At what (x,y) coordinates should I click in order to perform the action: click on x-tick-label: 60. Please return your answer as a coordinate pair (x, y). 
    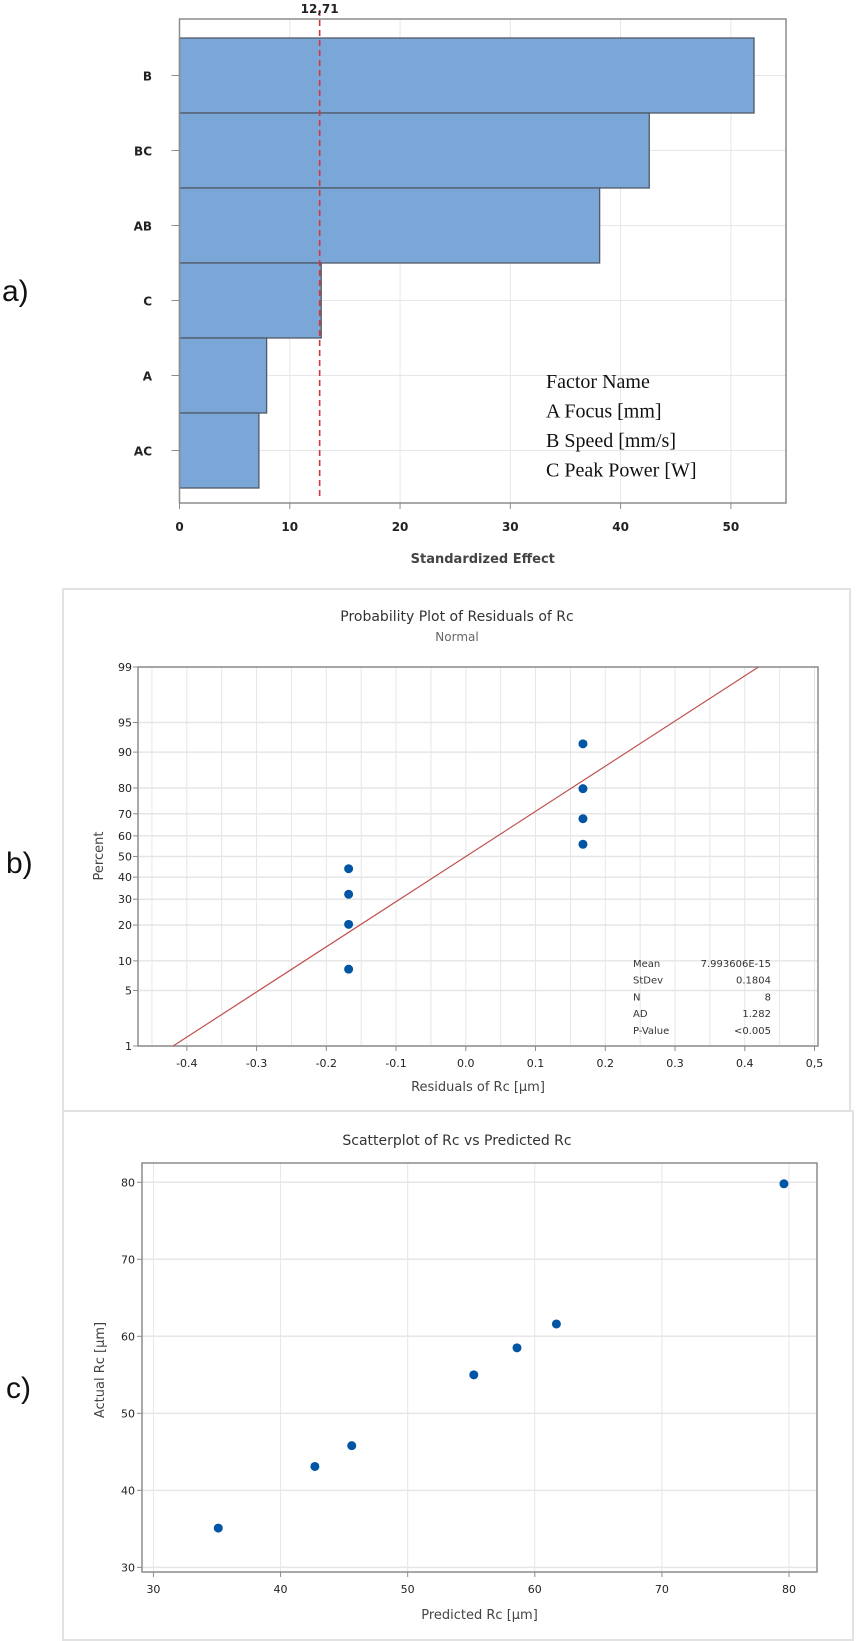
    Looking at the image, I should click on (535, 1589).